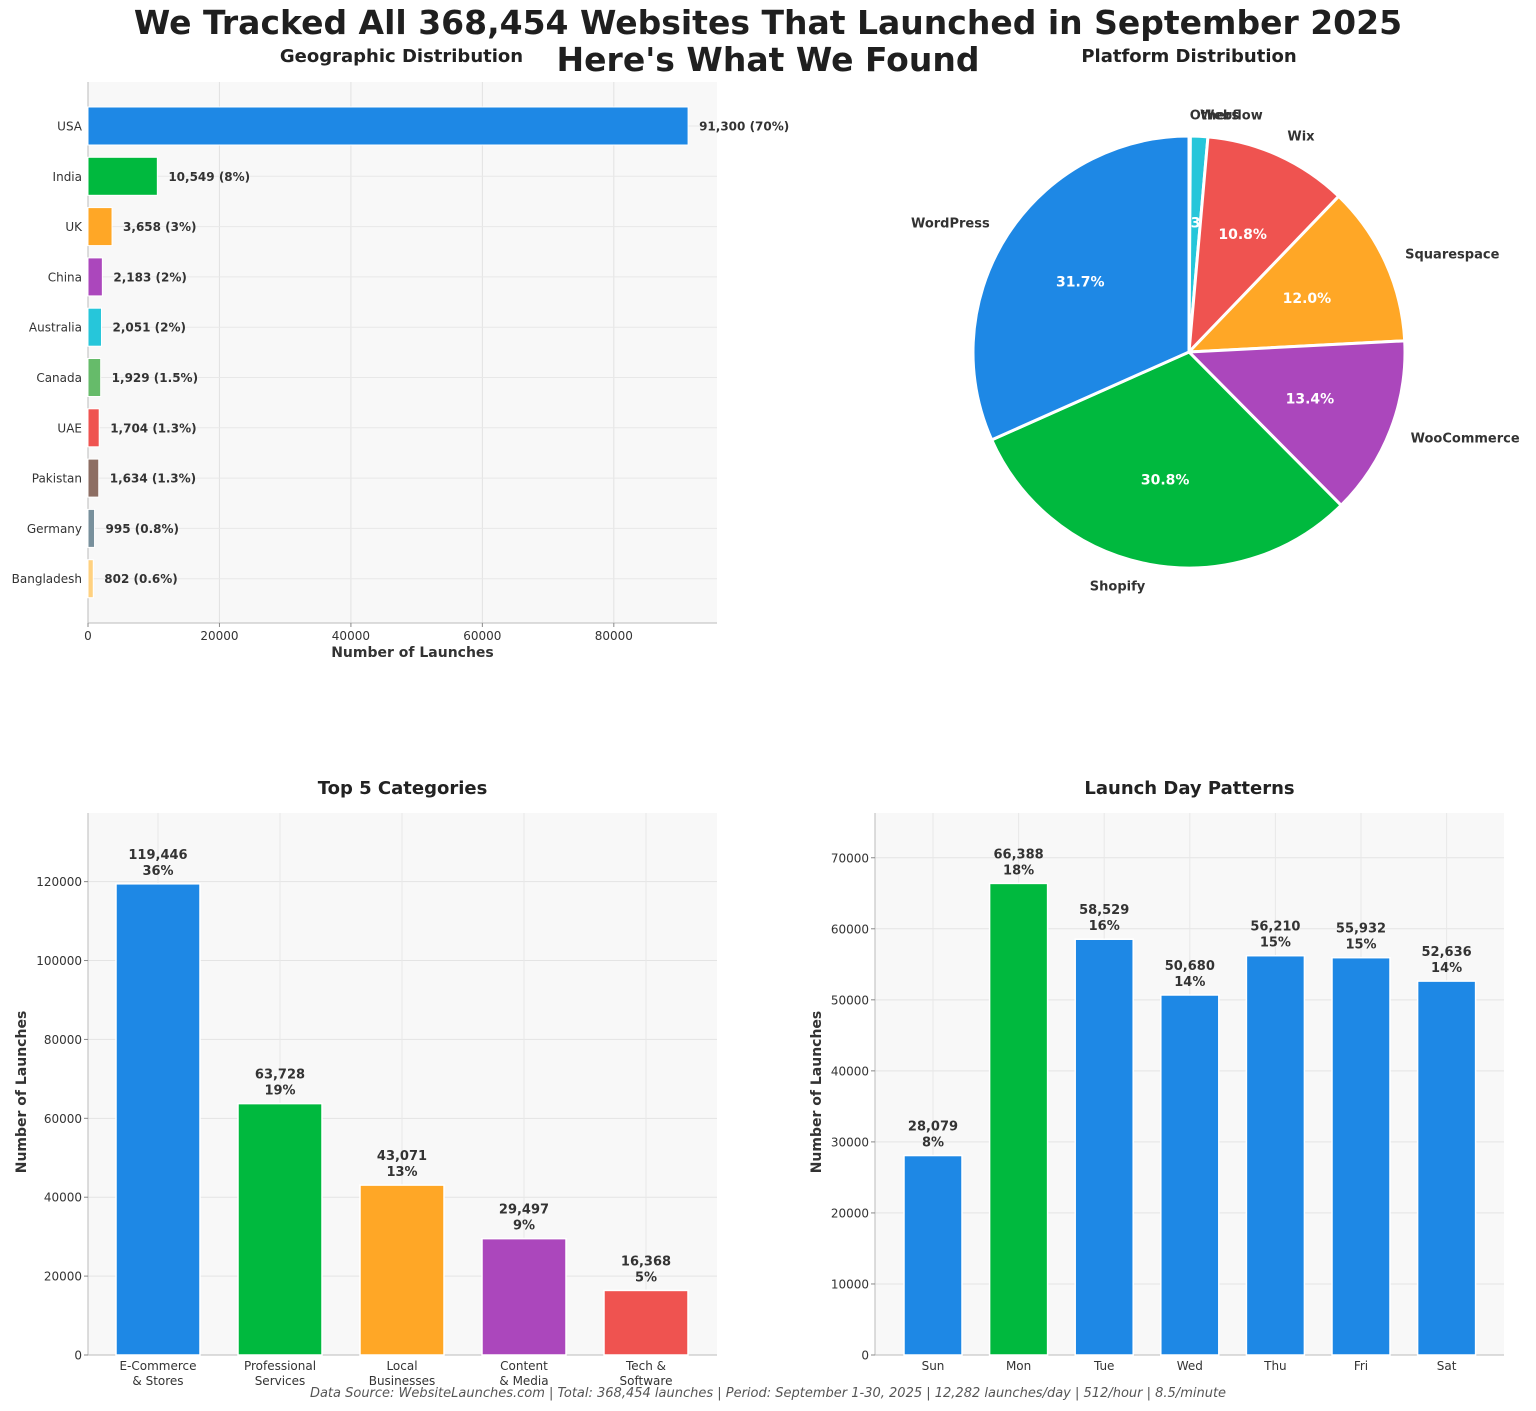  What do you see at coordinates (148, 328) in the screenshot?
I see `geo-data-label: 2,051 (2%)` at bounding box center [148, 328].